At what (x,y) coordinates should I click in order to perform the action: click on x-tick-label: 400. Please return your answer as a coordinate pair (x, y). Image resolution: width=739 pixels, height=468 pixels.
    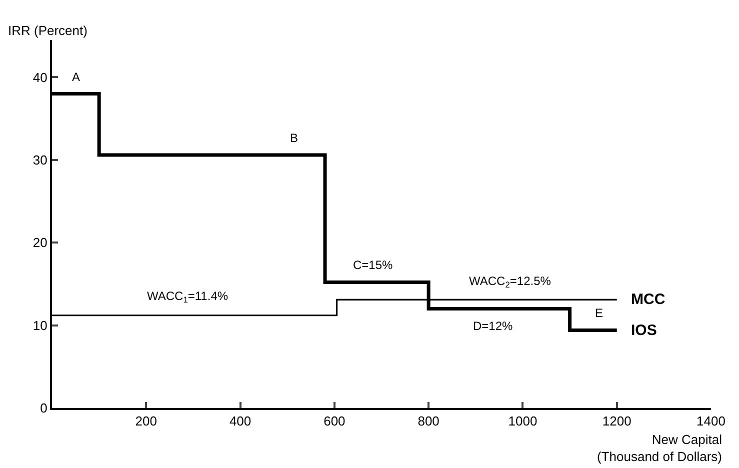
    Looking at the image, I should click on (240, 421).